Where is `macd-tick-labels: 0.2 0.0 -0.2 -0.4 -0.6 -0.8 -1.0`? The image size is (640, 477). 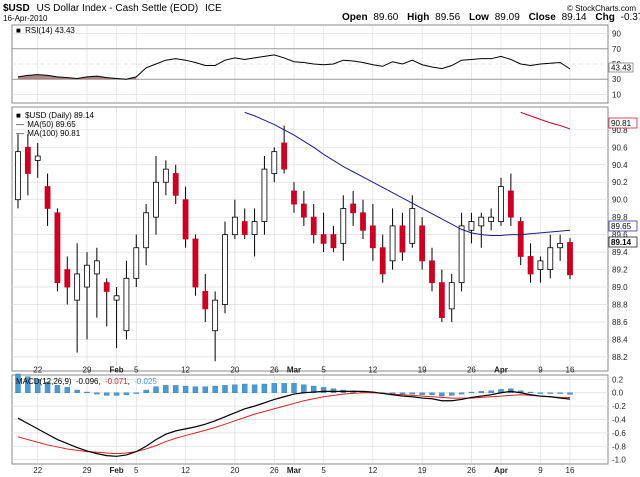
macd-tick-labels: 0.2 0.0 -0.2 -0.4 -0.6 -0.8 -1.0 is located at coordinates (619, 419).